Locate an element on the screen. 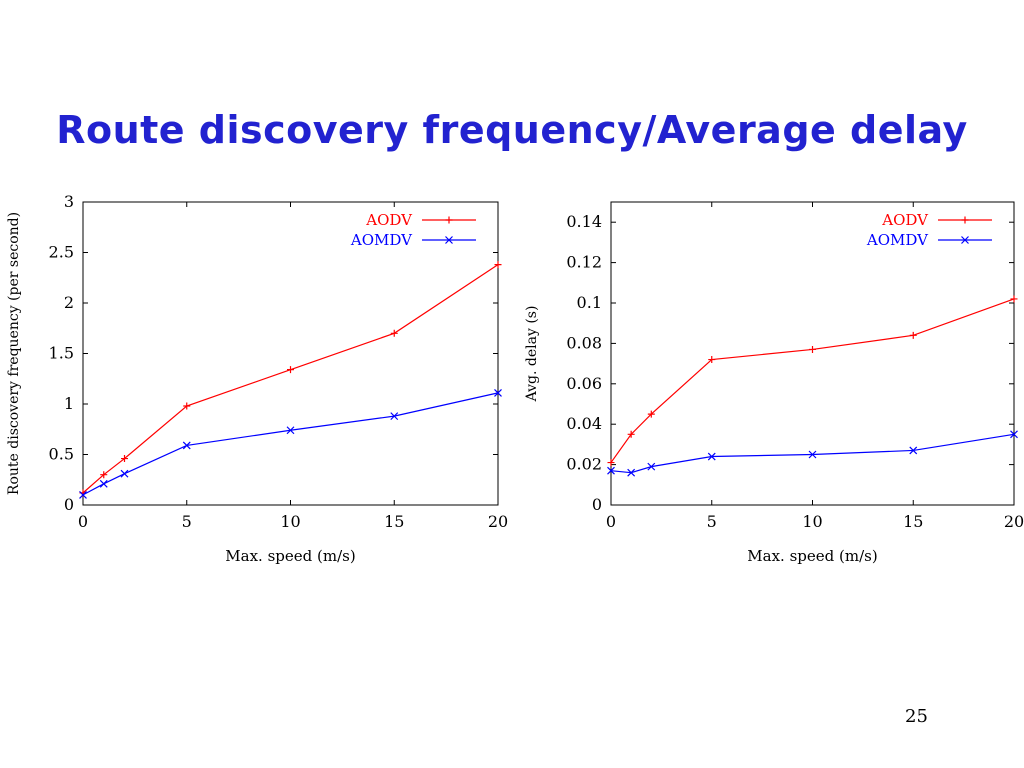  y-tick-label: 0.5 is located at coordinates (61, 454).